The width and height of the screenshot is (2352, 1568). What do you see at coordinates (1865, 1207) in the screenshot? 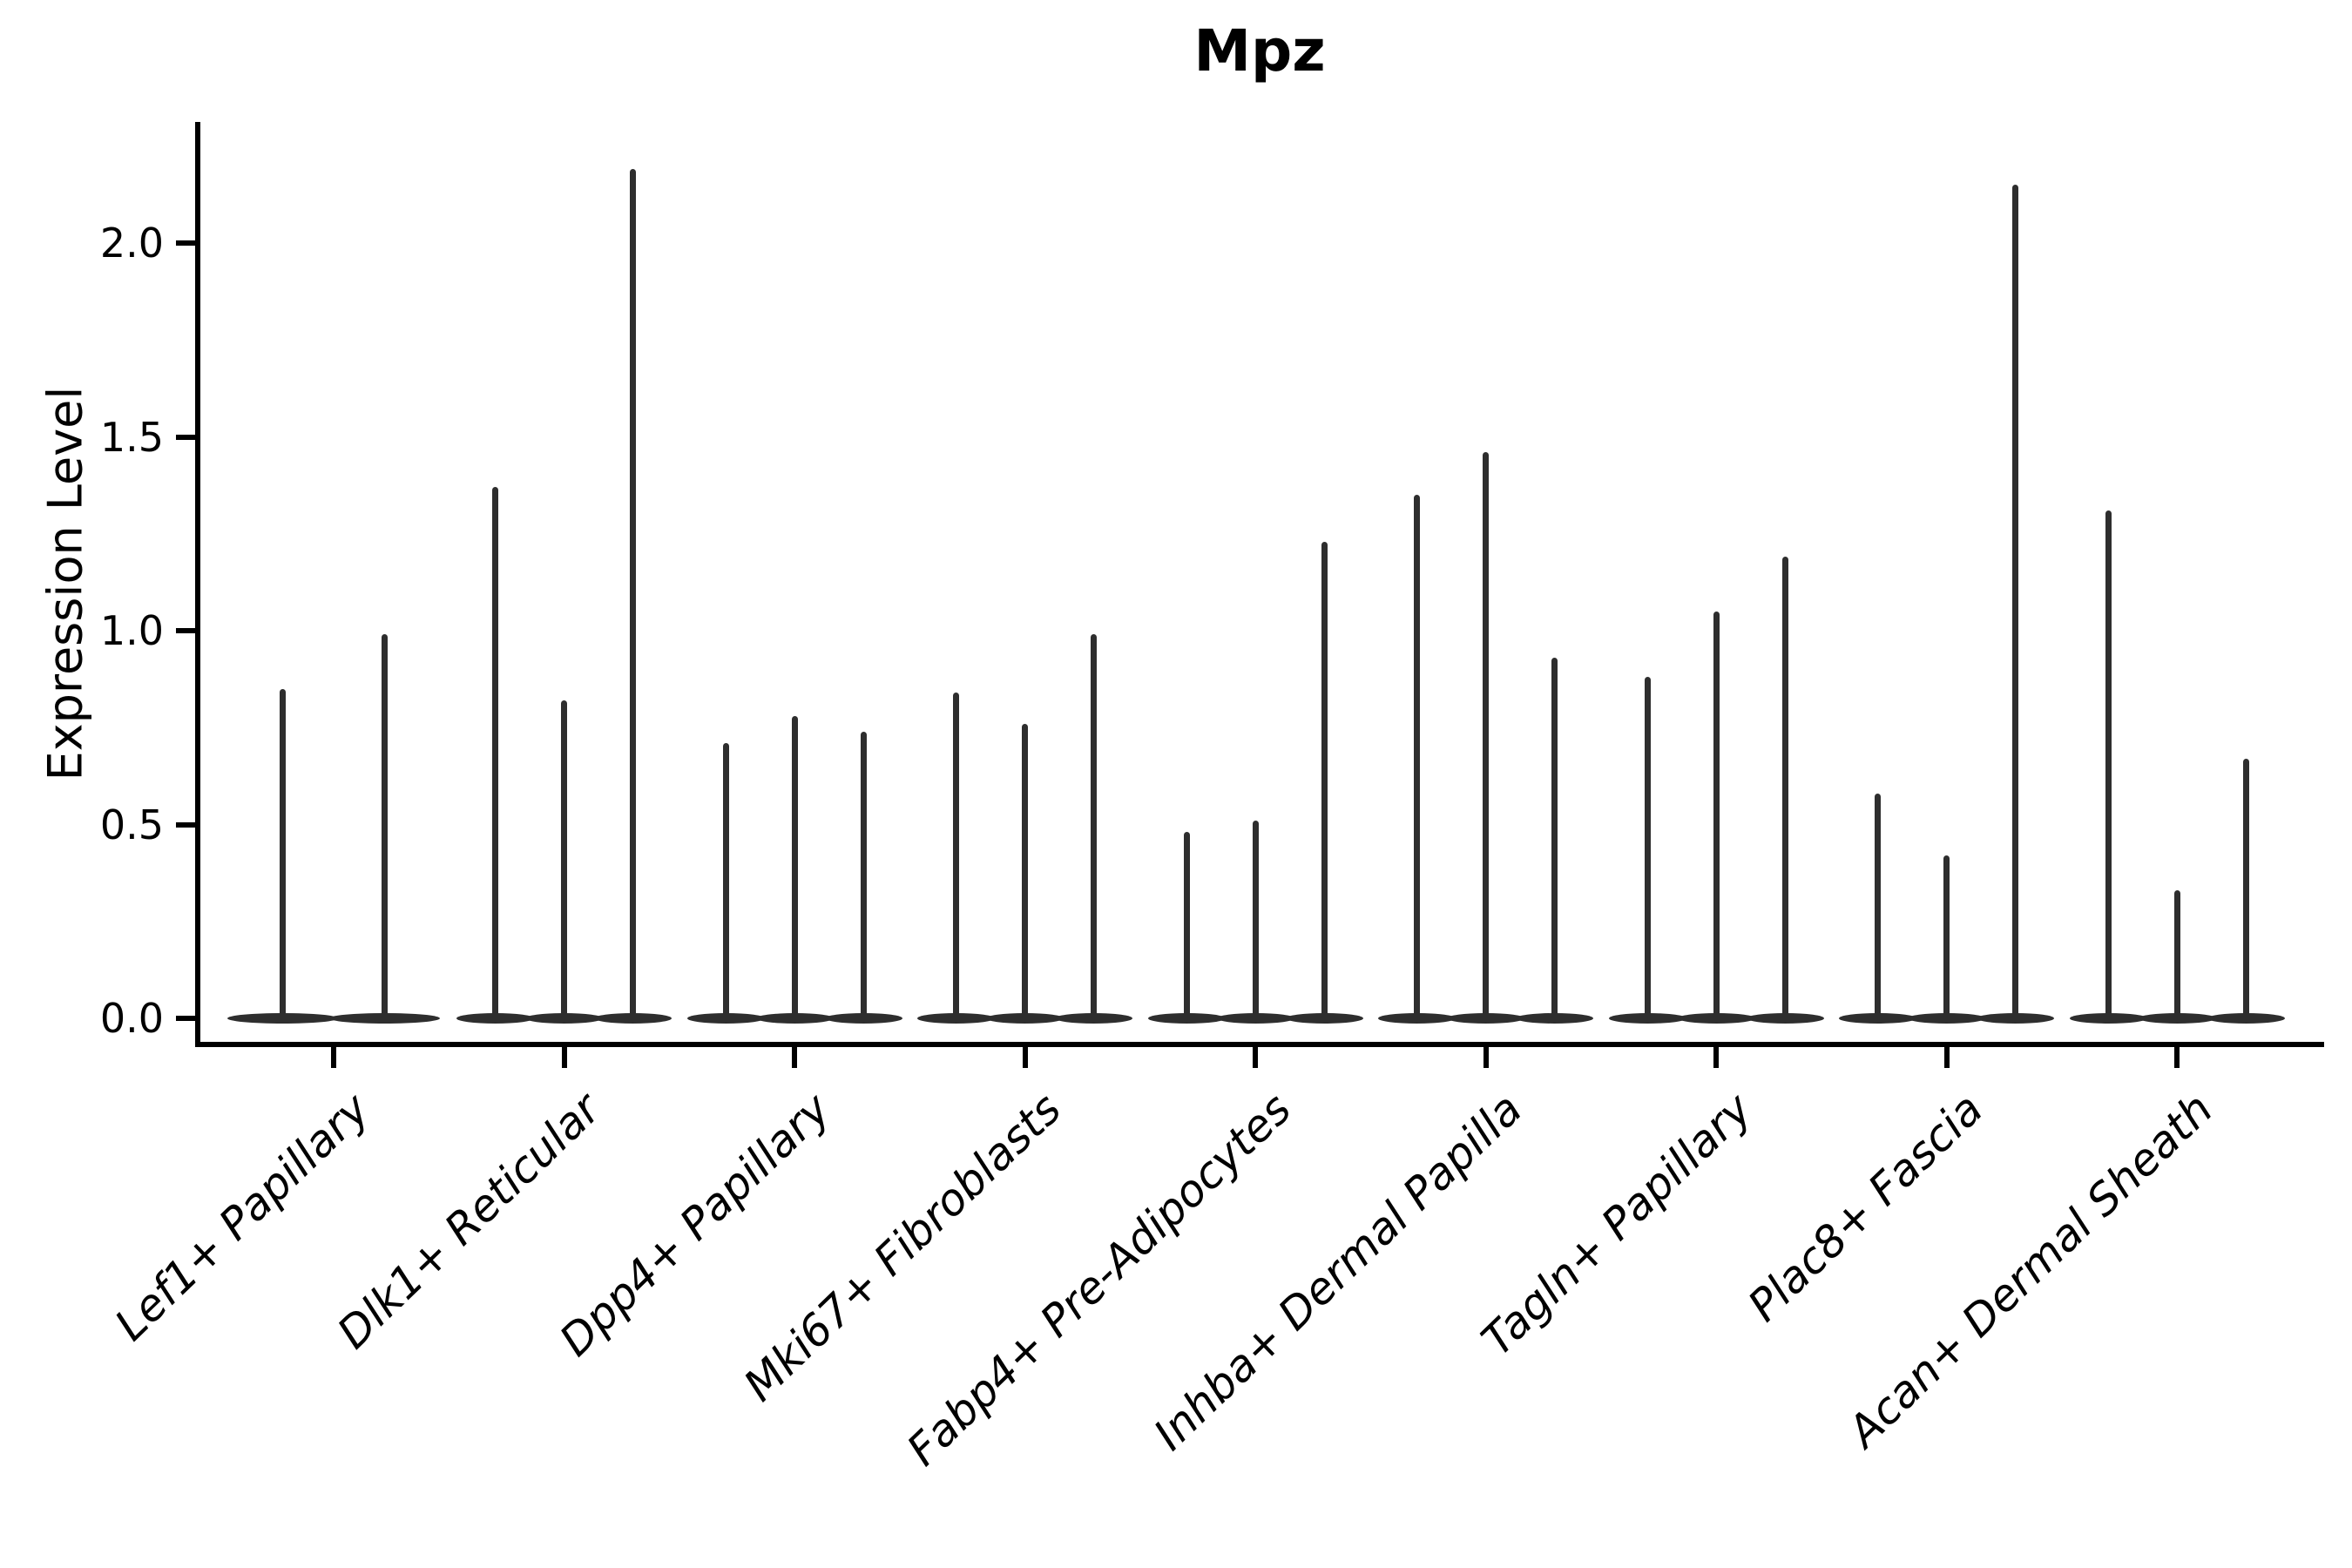
I see `x-tick-label: Plac8+ Fascia` at bounding box center [1865, 1207].